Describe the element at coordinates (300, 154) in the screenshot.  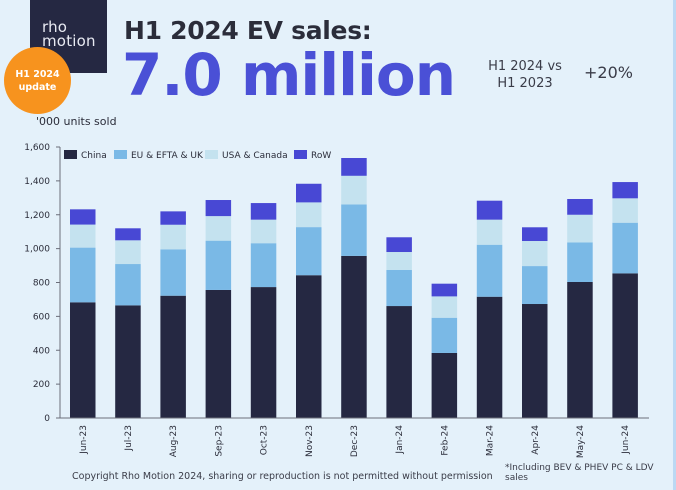
I see `legend-swatch-row` at that location.